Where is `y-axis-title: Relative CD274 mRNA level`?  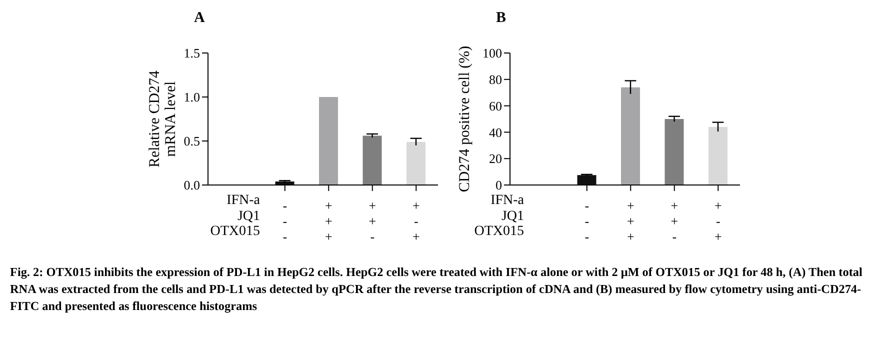 y-axis-title: Relative CD274 mRNA level is located at coordinates (163, 119).